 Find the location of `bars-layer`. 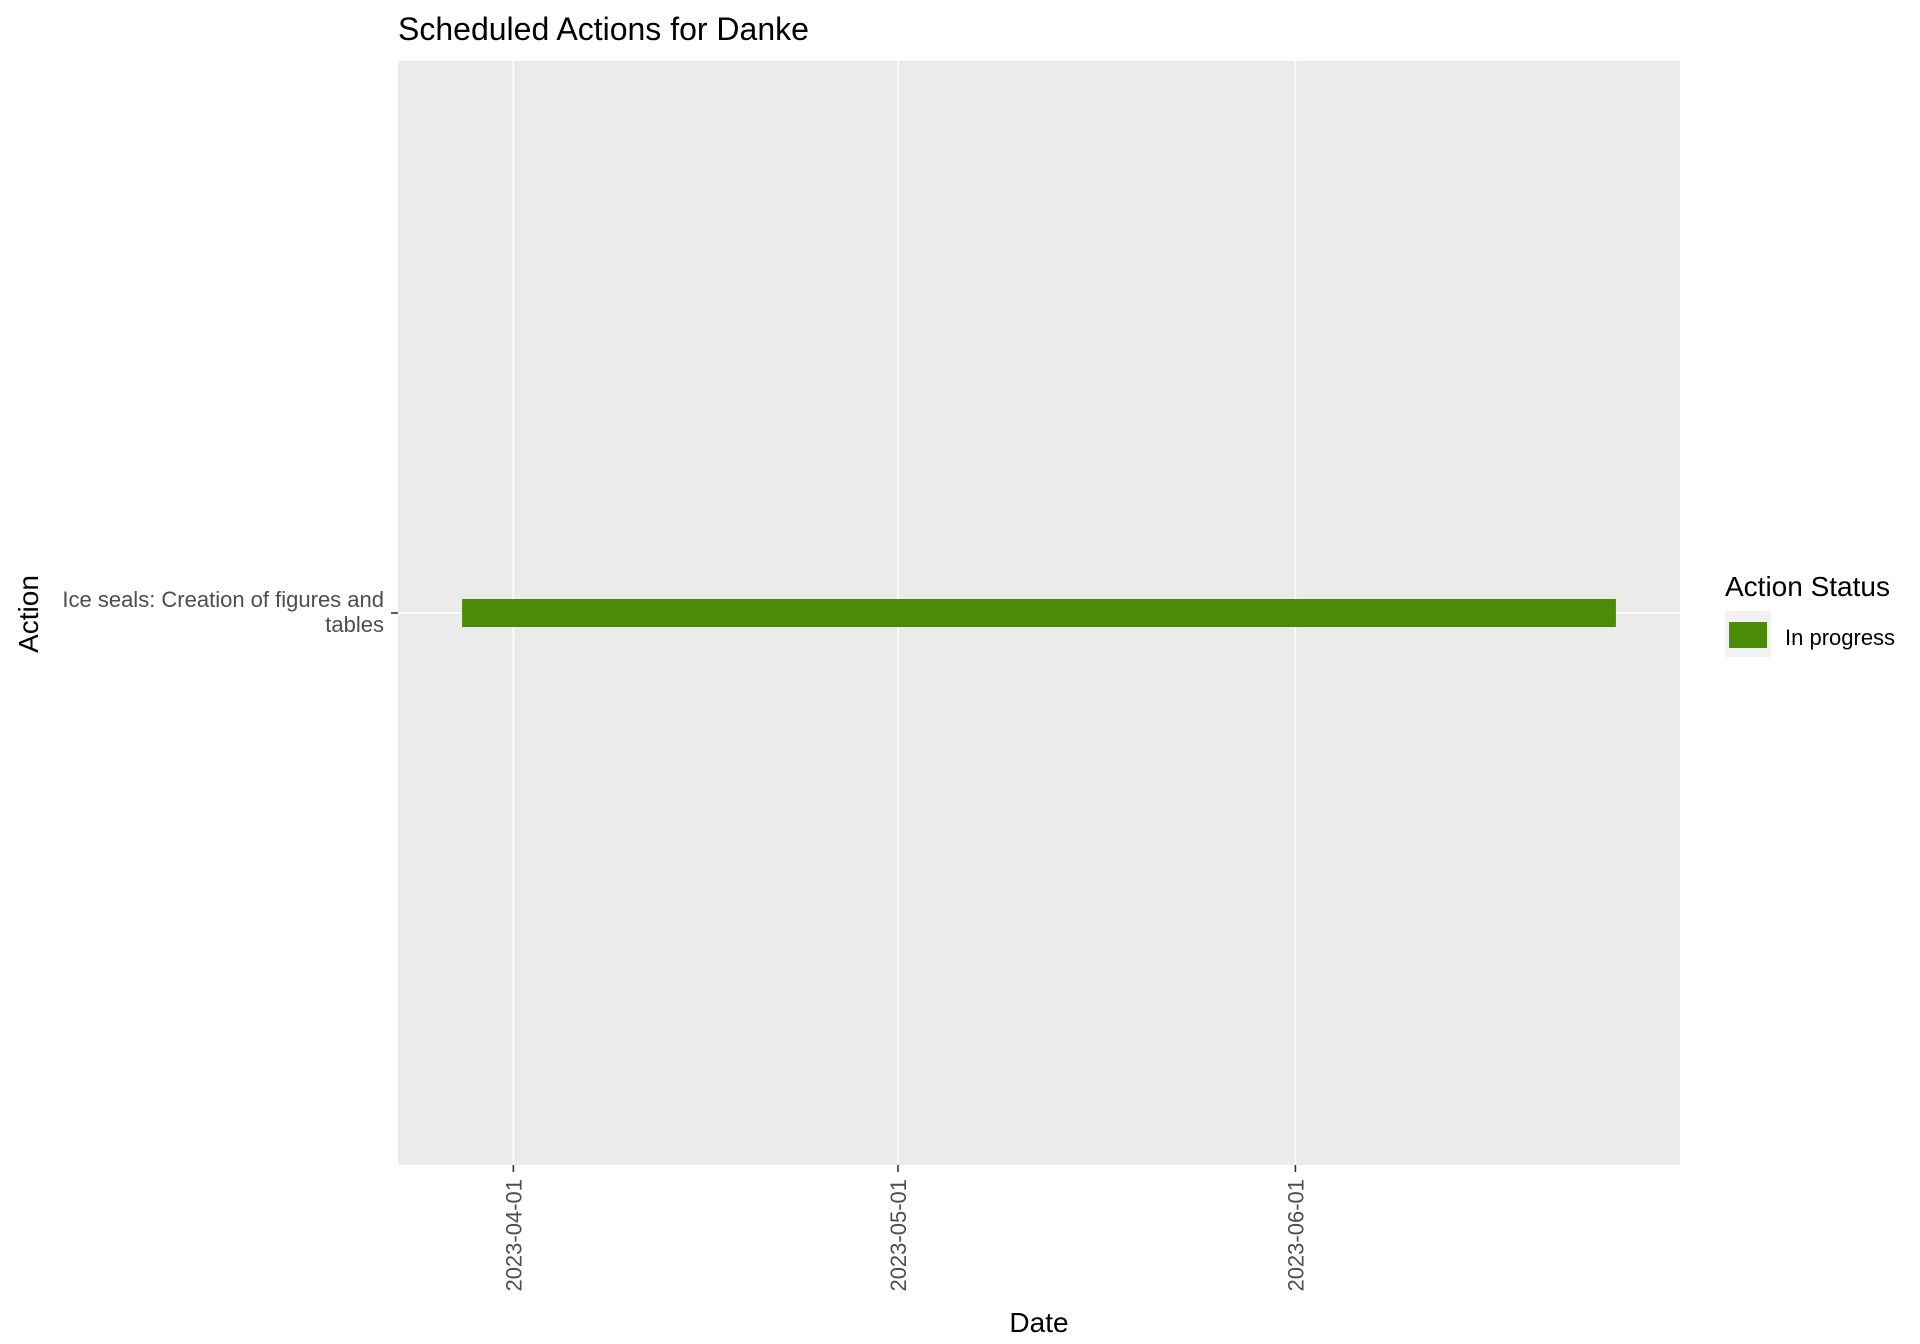

bars-layer is located at coordinates (1039, 613).